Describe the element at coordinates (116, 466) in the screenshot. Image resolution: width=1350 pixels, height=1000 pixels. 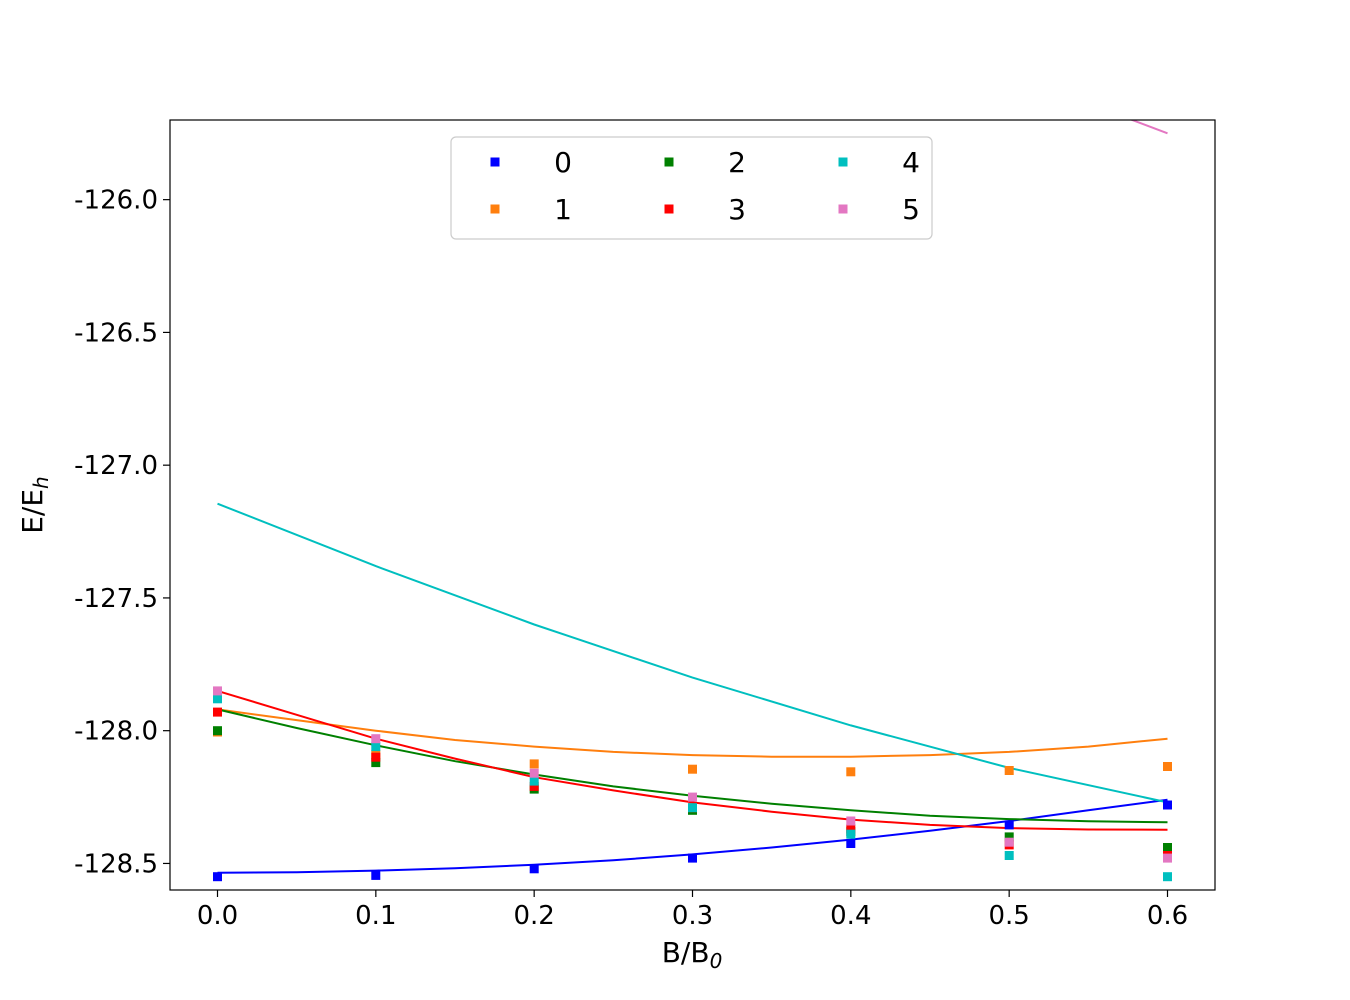
I see `y-tick-label: -127.0` at that location.